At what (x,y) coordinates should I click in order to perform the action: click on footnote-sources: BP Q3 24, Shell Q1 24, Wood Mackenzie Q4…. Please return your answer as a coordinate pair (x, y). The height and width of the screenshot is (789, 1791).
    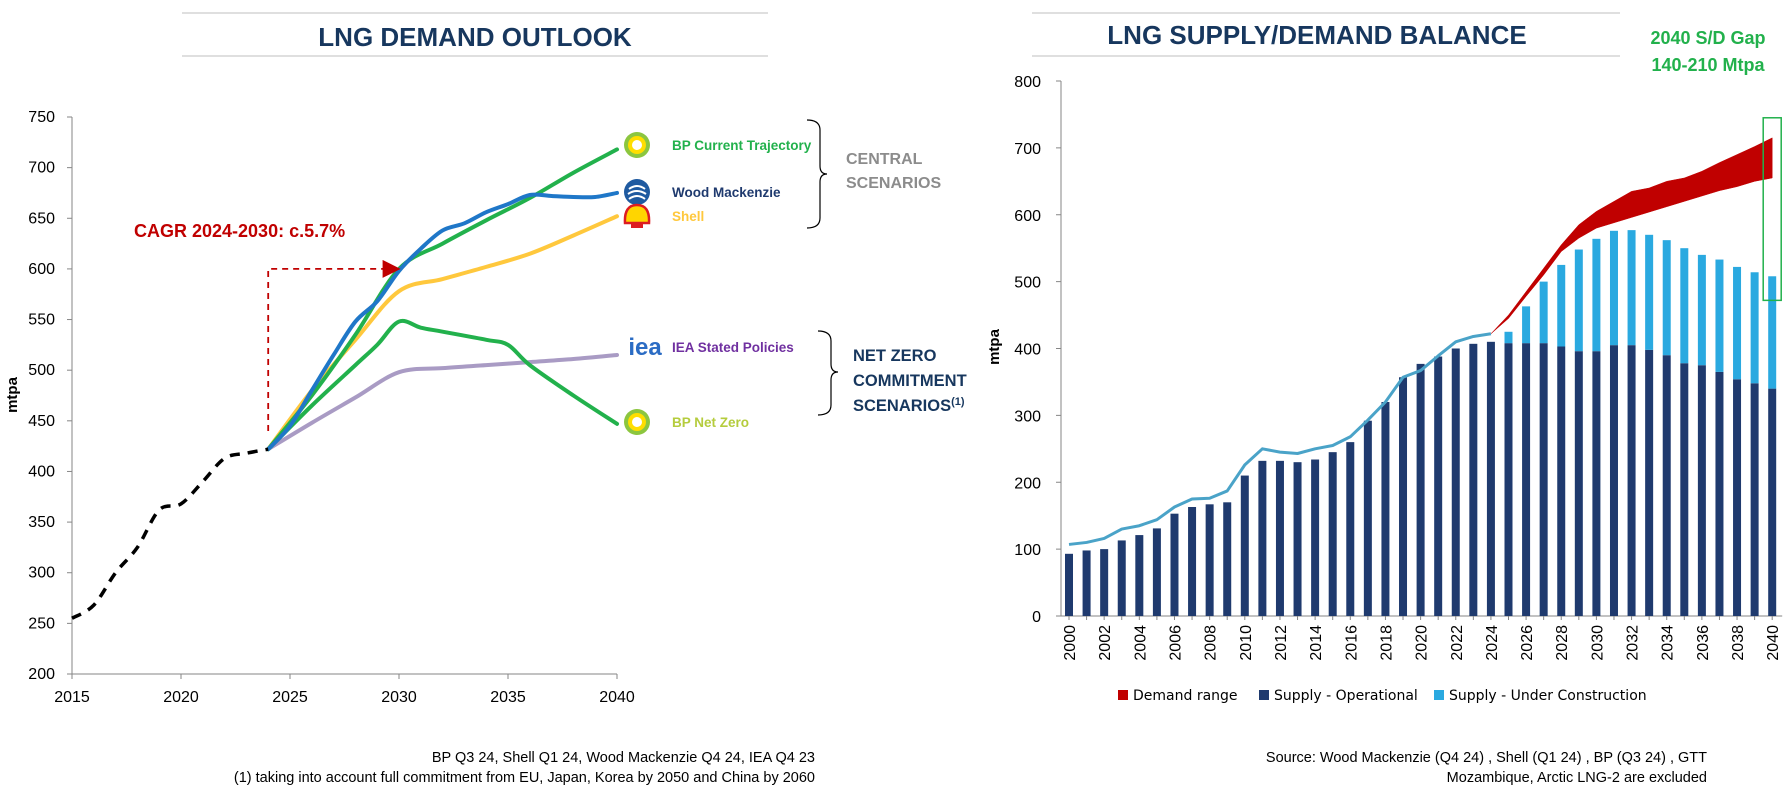
    Looking at the image, I should click on (623, 758).